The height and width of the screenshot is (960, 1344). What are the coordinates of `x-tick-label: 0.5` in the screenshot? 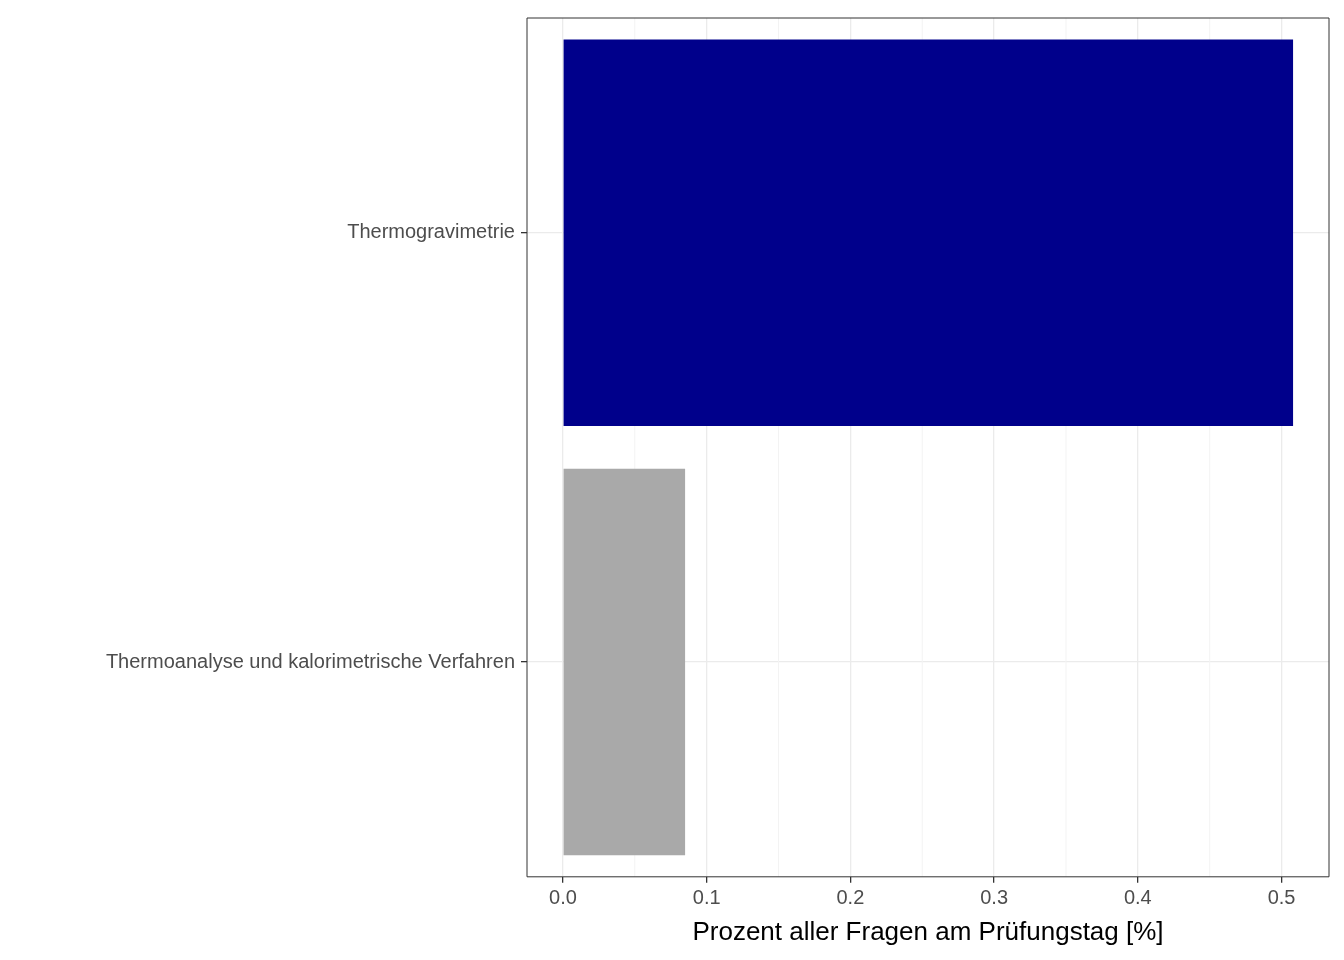 It's located at (1281, 897).